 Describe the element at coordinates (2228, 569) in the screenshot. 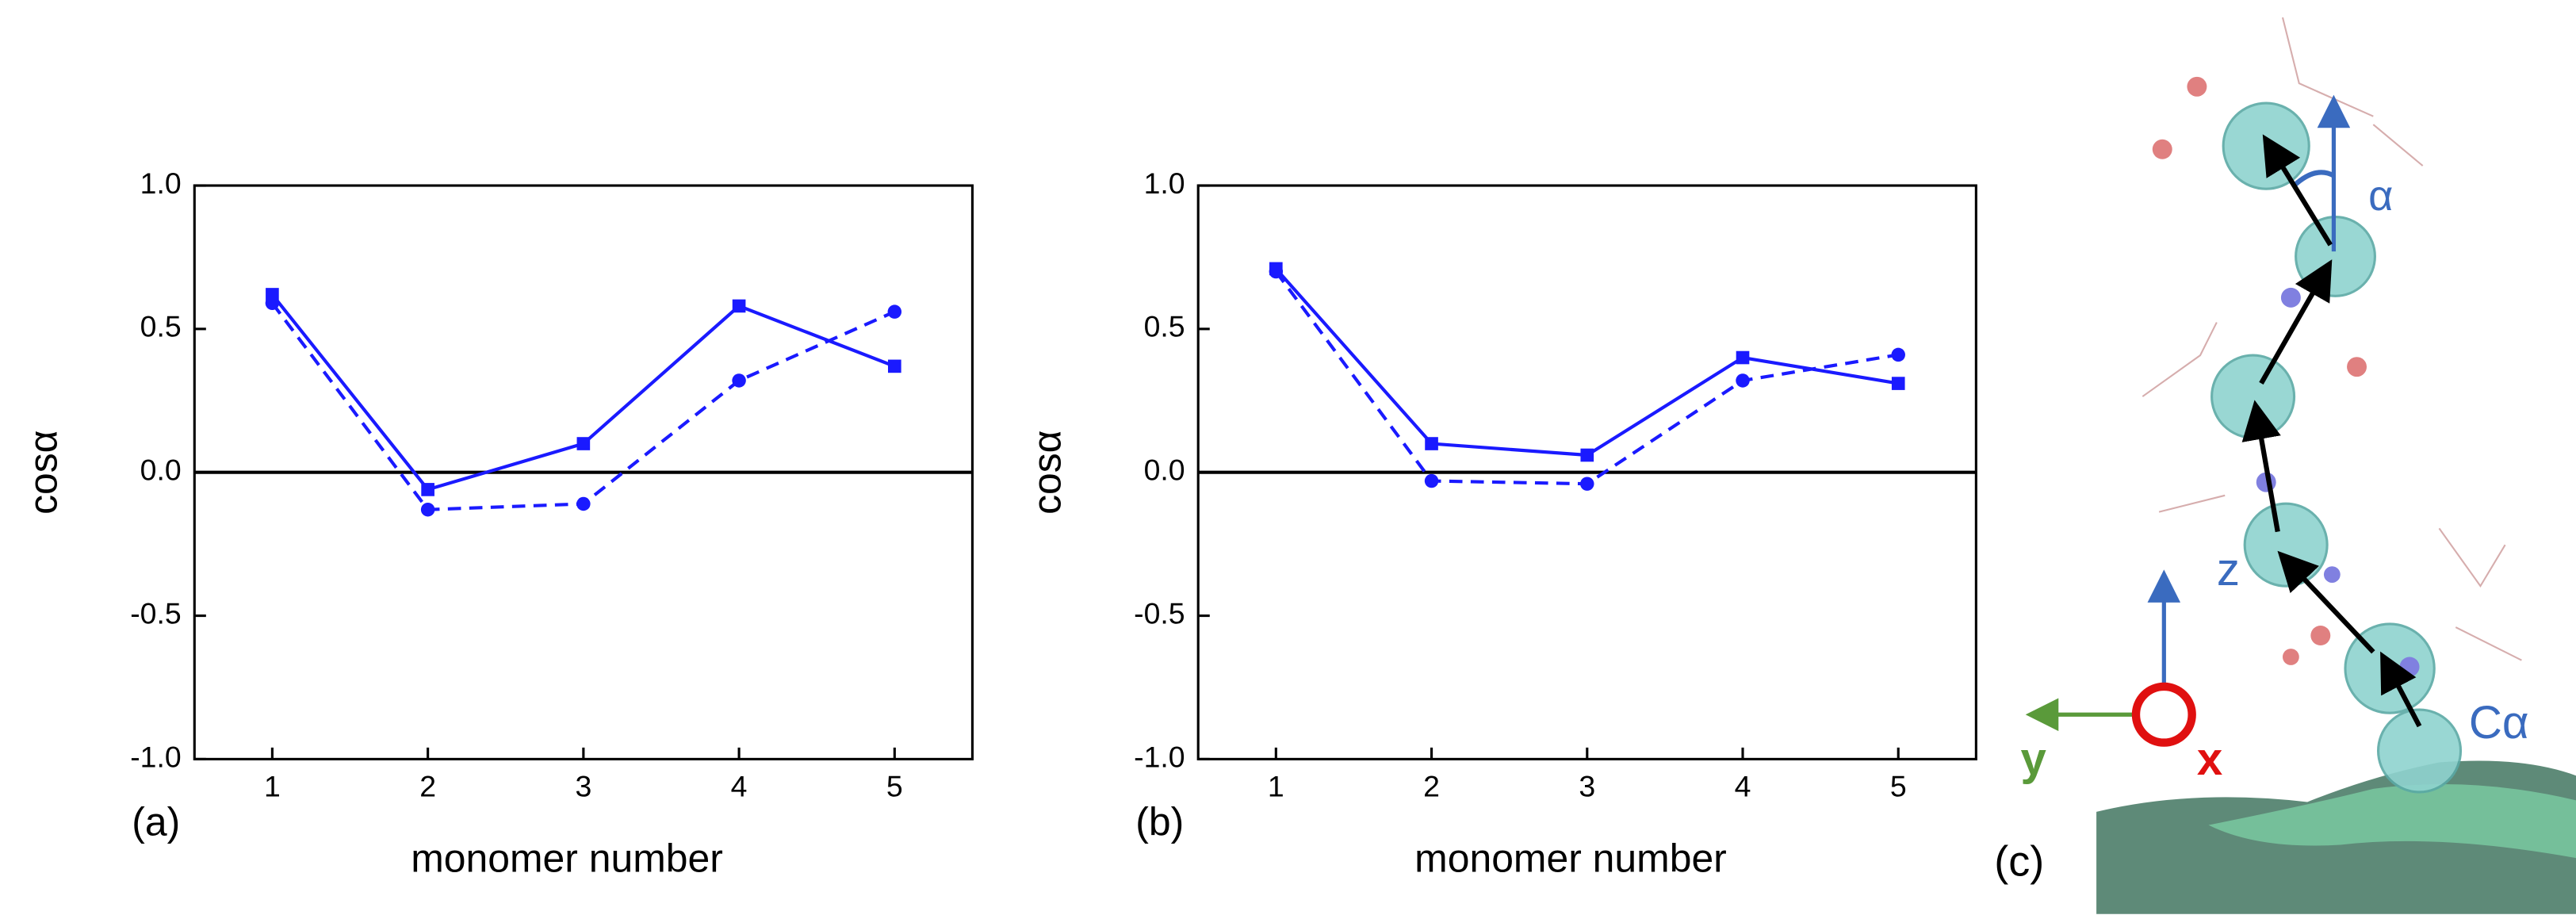

I see `z-label: z` at that location.